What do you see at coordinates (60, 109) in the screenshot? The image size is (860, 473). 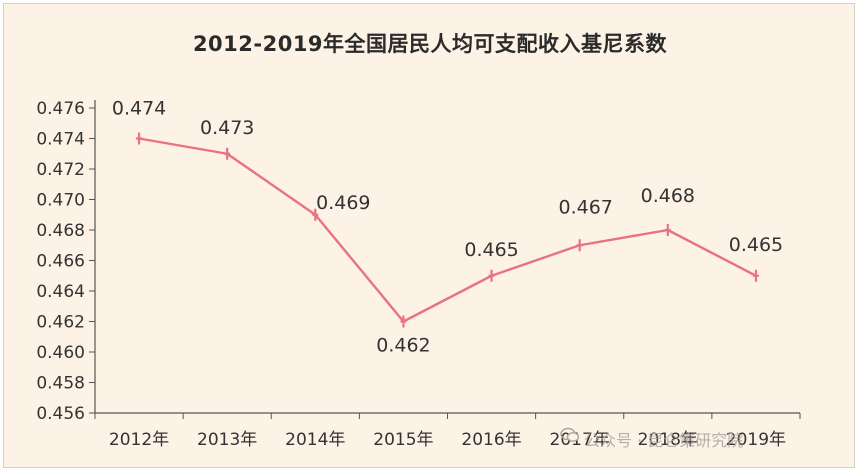 I see `y-tick-label: 0.476` at bounding box center [60, 109].